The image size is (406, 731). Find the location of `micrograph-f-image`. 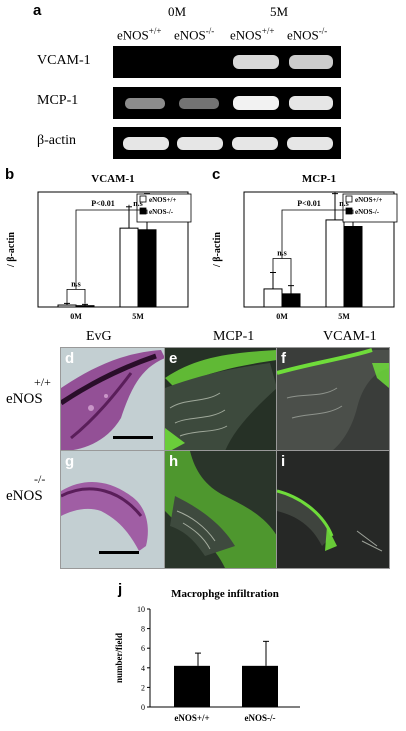

micrograph-f-image is located at coordinates (333, 399).